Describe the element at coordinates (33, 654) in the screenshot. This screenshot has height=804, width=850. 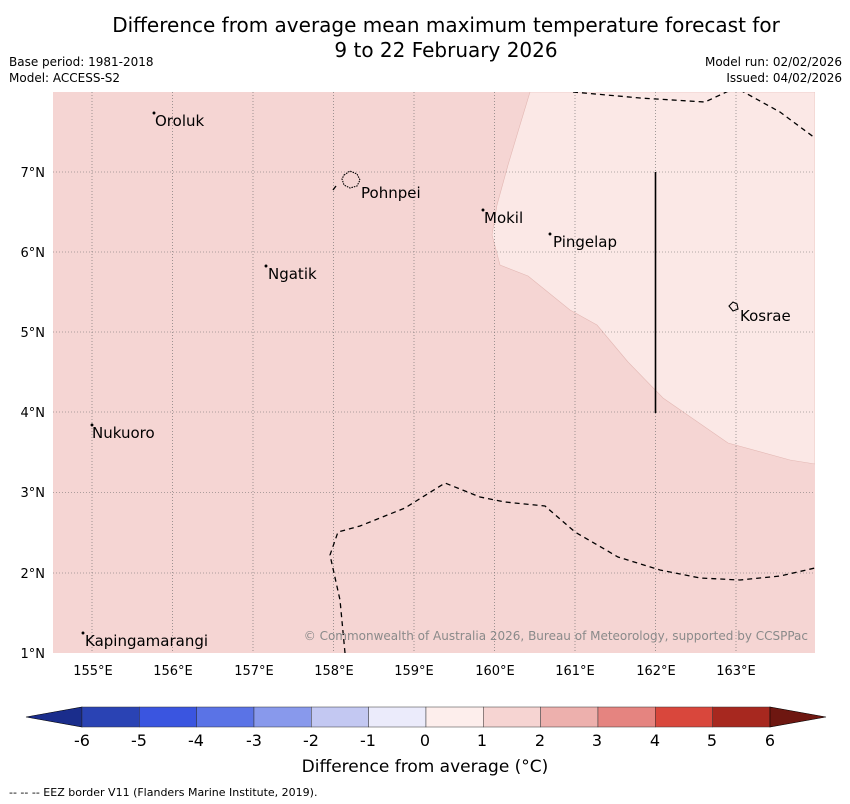
I see `lat-label-1n: 1°N` at that location.